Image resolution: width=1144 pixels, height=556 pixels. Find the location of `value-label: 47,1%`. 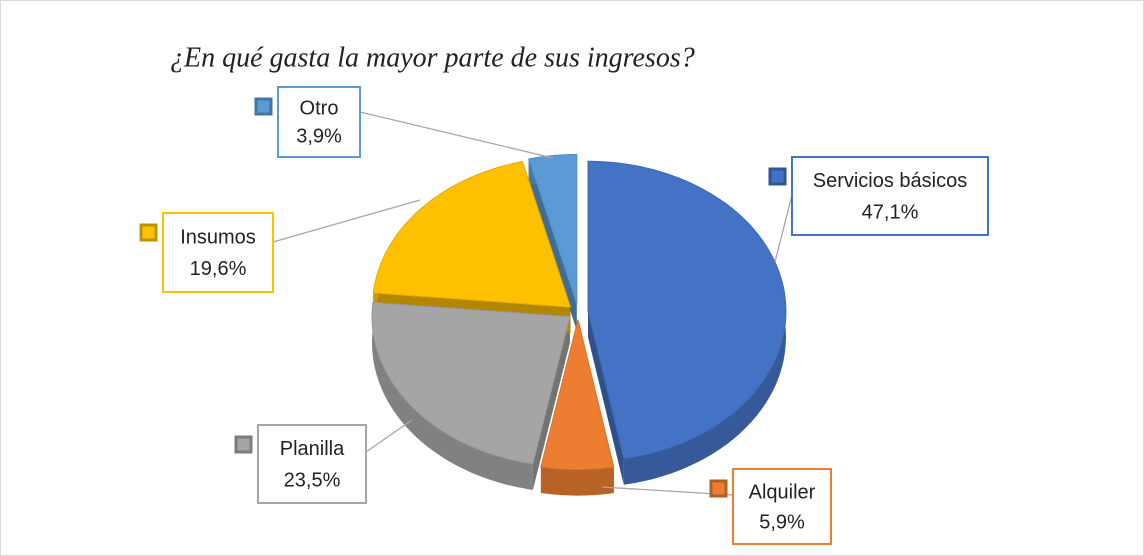

value-label: 47,1% is located at coordinates (890, 212).